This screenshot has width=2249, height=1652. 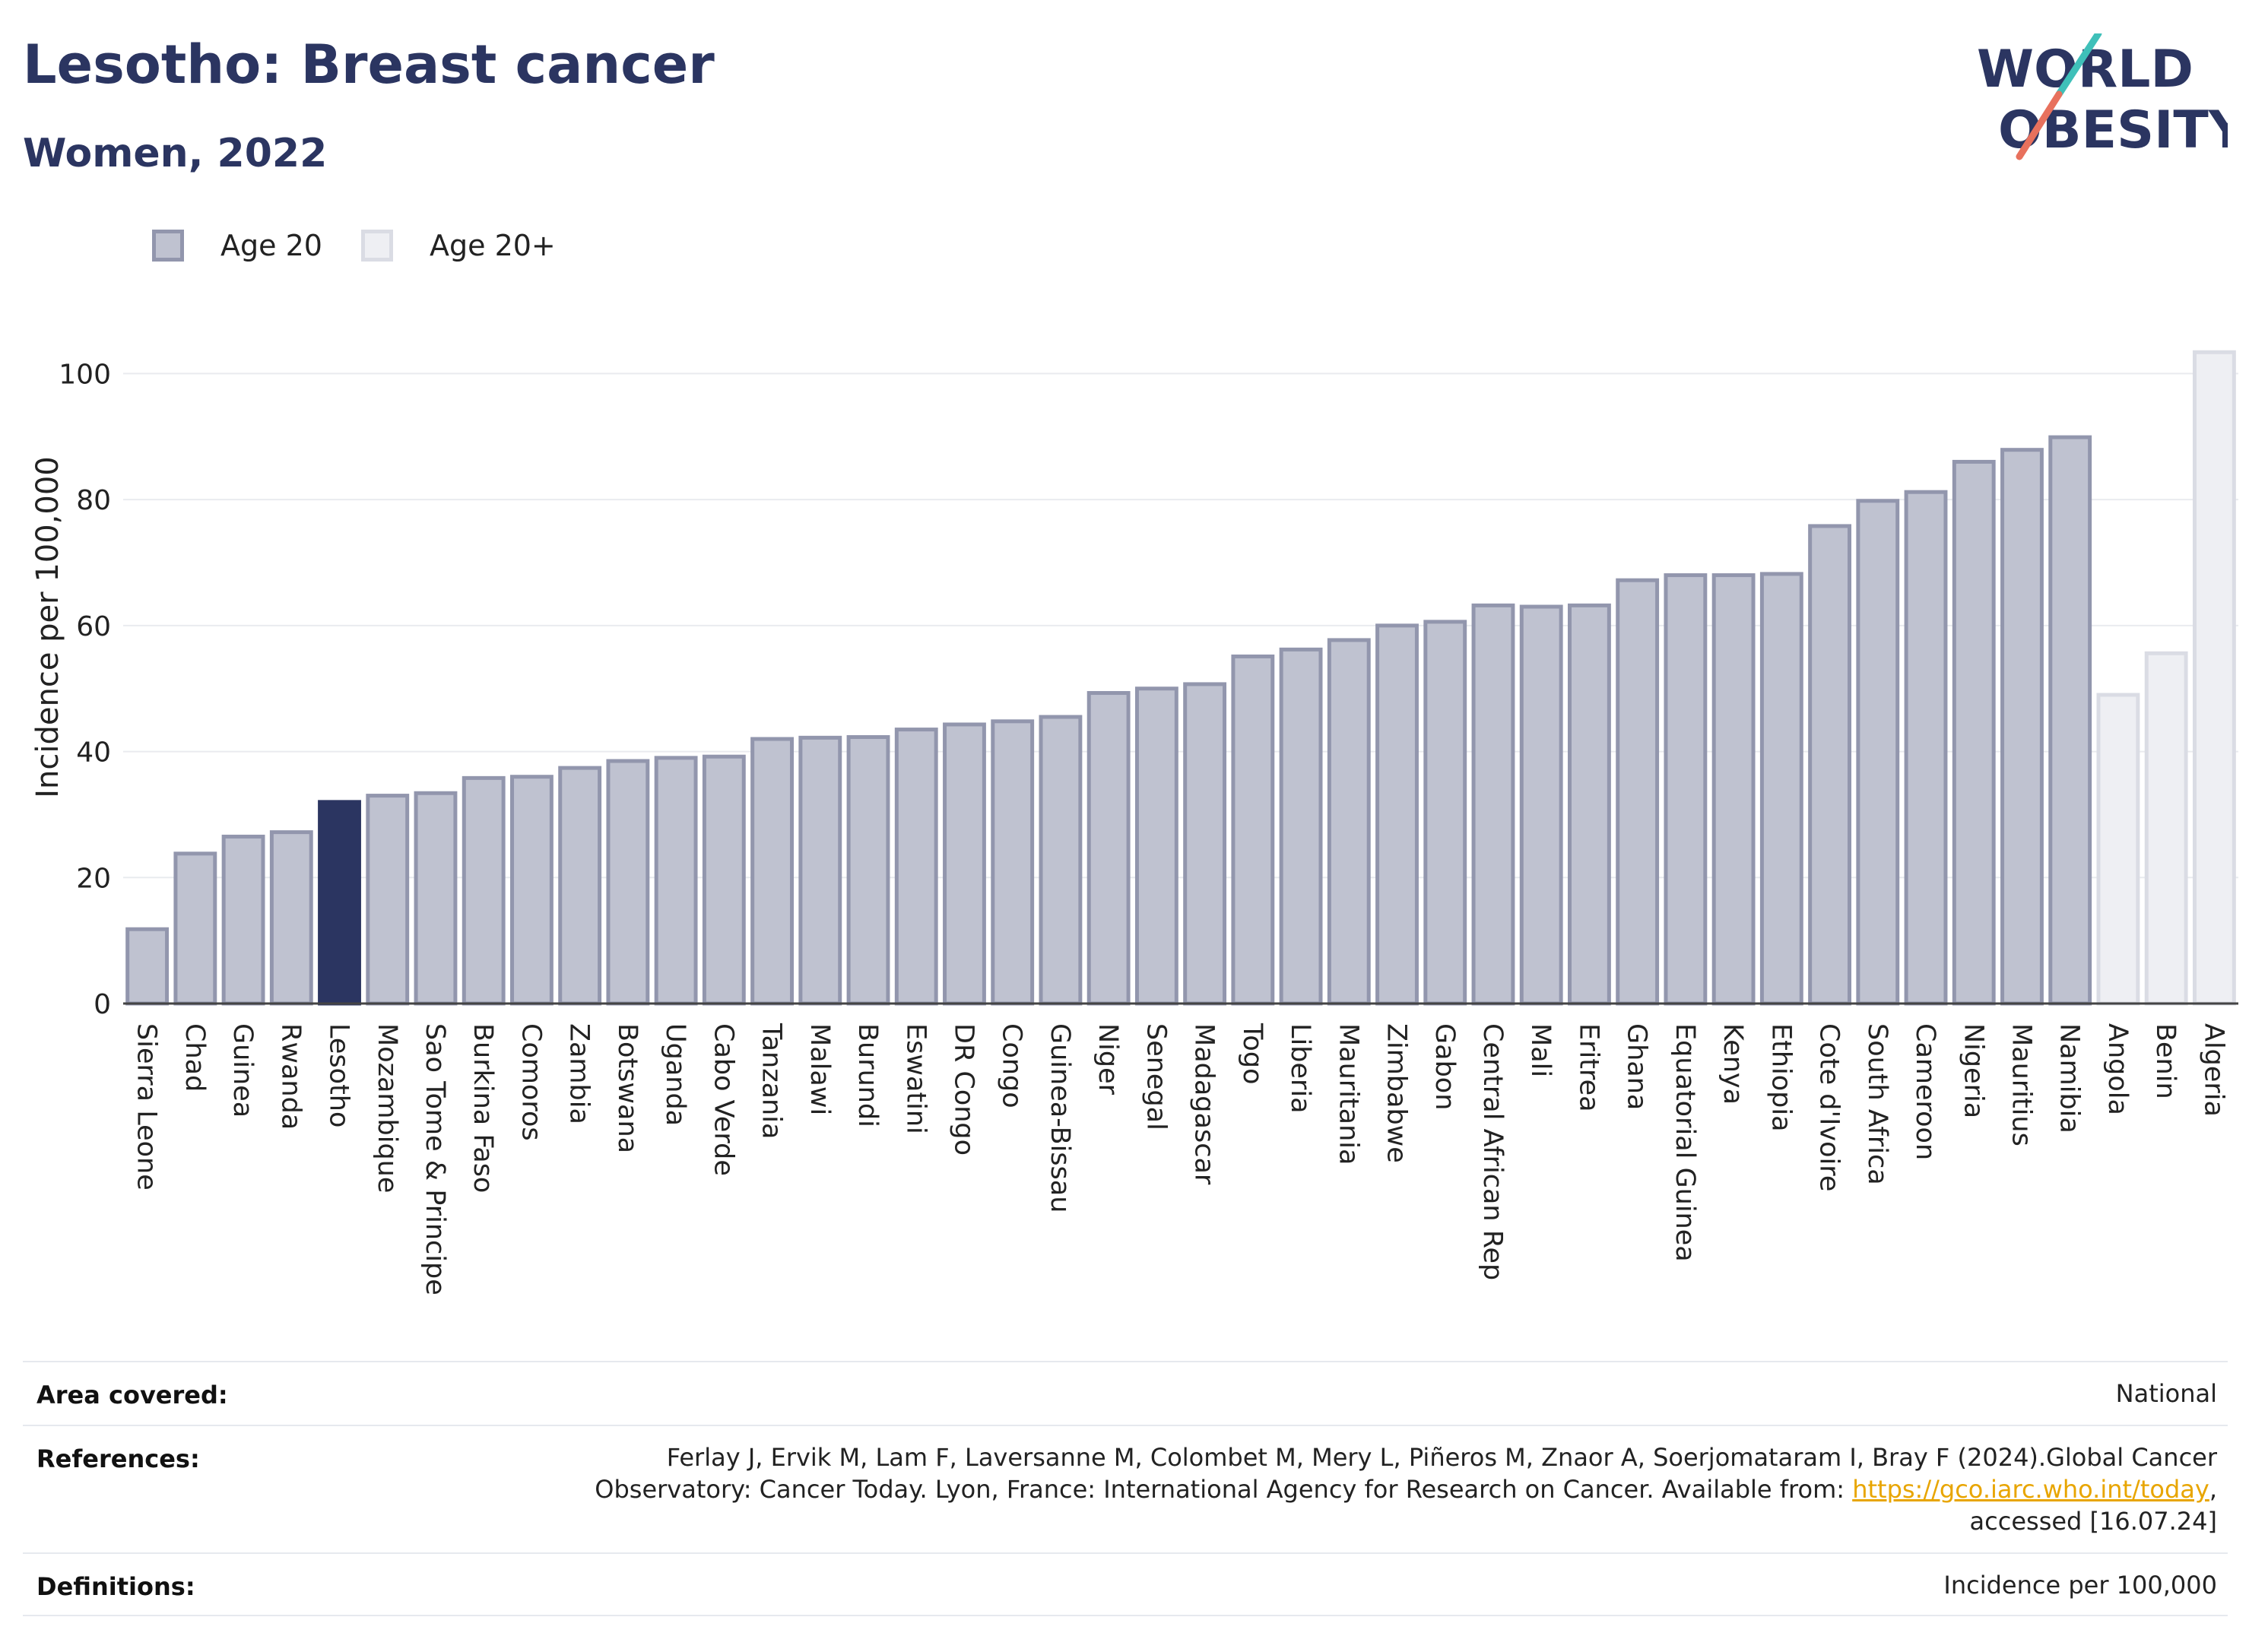 I want to click on x-tick-label: Mozambique, so click(x=387, y=1108).